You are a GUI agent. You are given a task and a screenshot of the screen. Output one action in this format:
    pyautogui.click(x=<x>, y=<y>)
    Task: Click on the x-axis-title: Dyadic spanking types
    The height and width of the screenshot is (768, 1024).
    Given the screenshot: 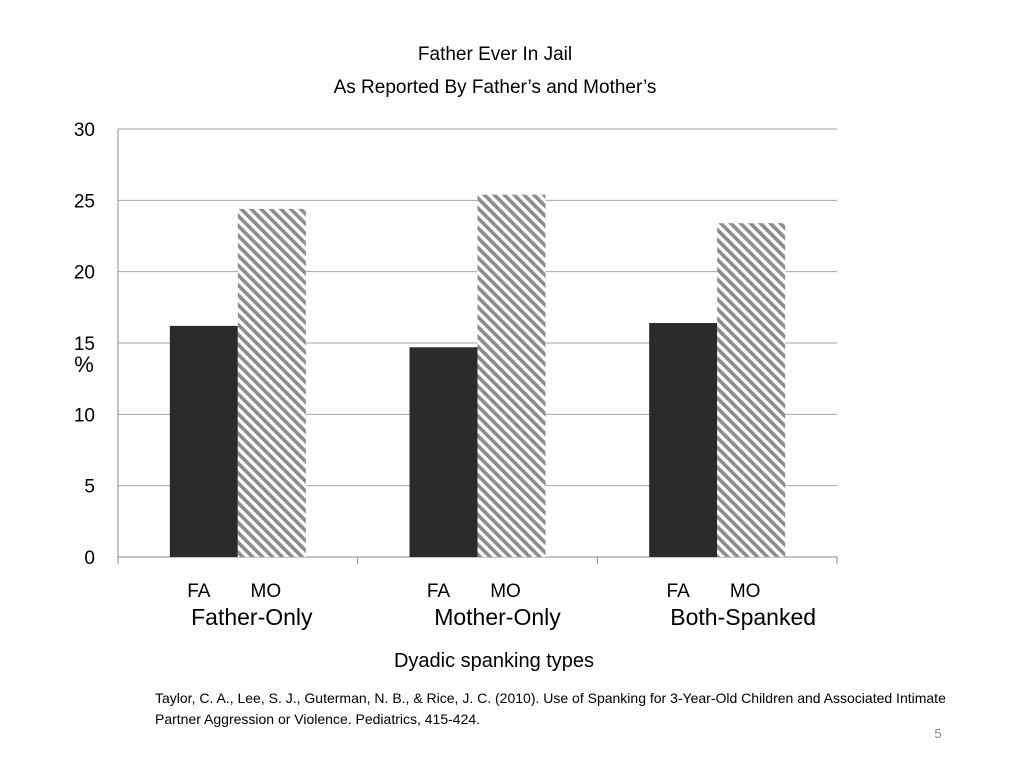 What is the action you would take?
    pyautogui.click(x=494, y=661)
    